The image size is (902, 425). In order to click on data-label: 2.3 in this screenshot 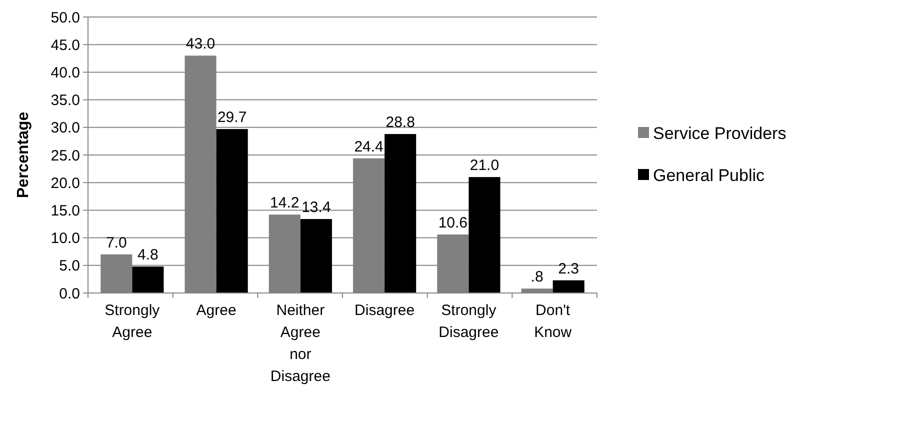, I will do `click(569, 269)`.